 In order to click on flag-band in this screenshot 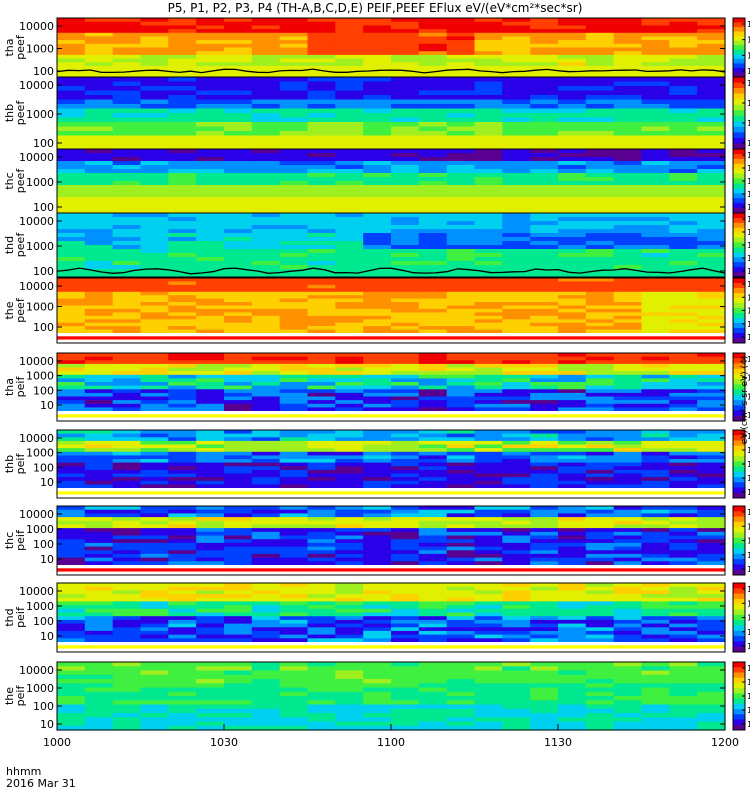, I will do `click(391, 413)`.